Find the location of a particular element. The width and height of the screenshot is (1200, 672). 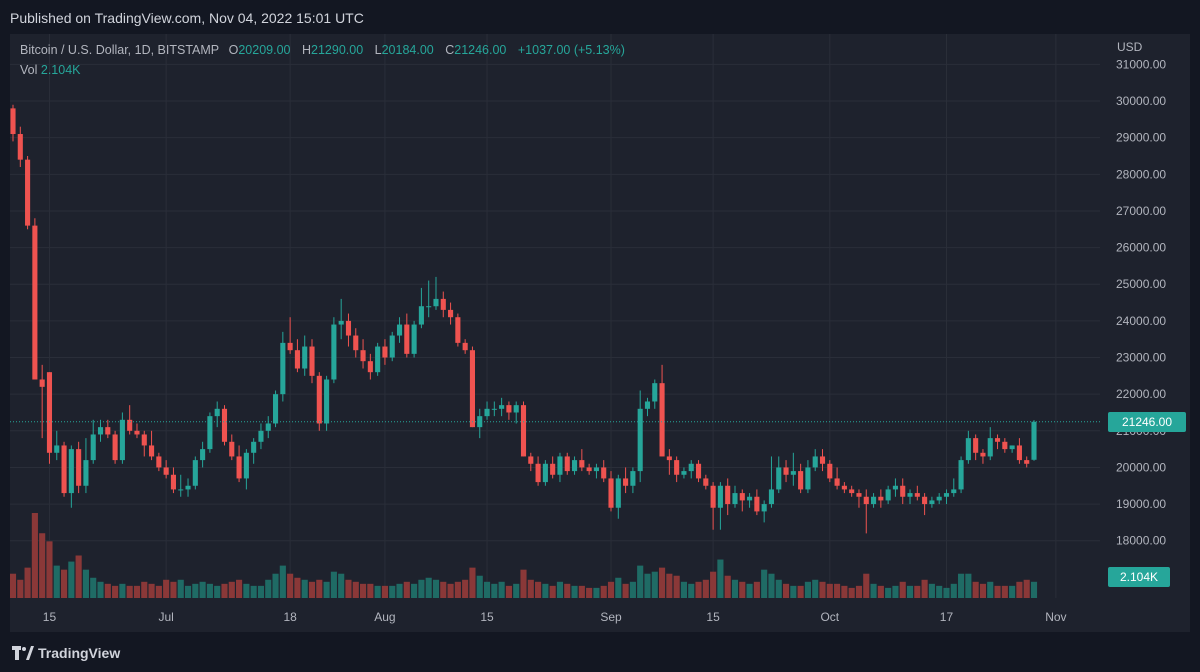

symbol-title: Bitcoin / U.S. Dollar, 1D, BITSTAMP is located at coordinates (120, 50).